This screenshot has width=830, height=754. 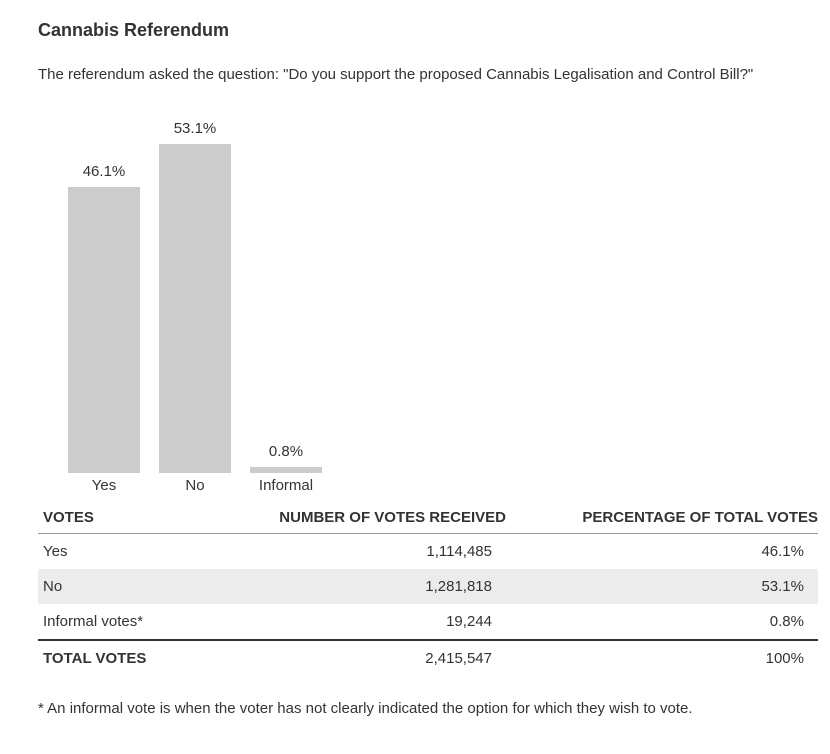 What do you see at coordinates (139, 518) in the screenshot?
I see `column-header-votes: VOTES` at bounding box center [139, 518].